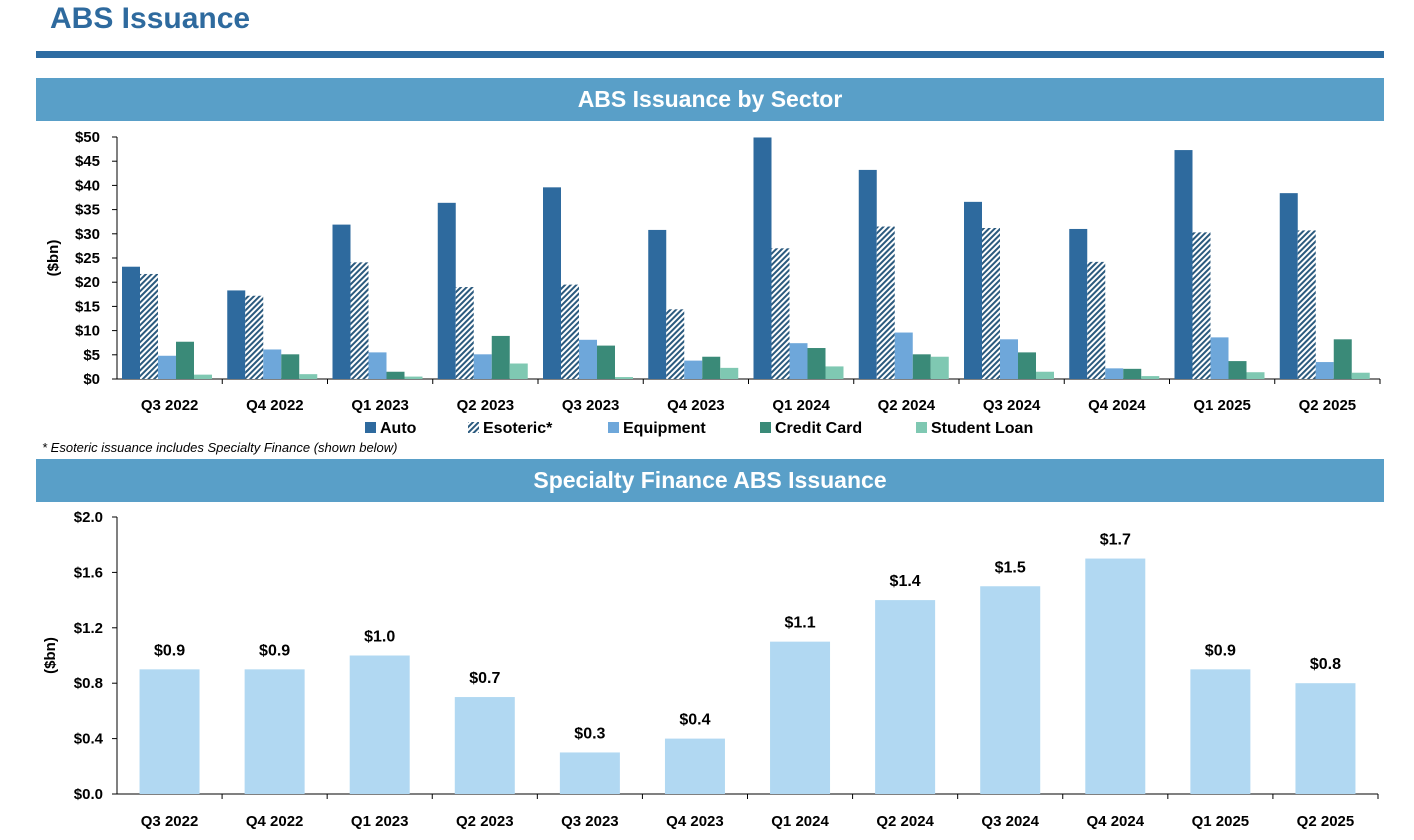  I want to click on x-category-label: Q1 2025, so click(1221, 821).